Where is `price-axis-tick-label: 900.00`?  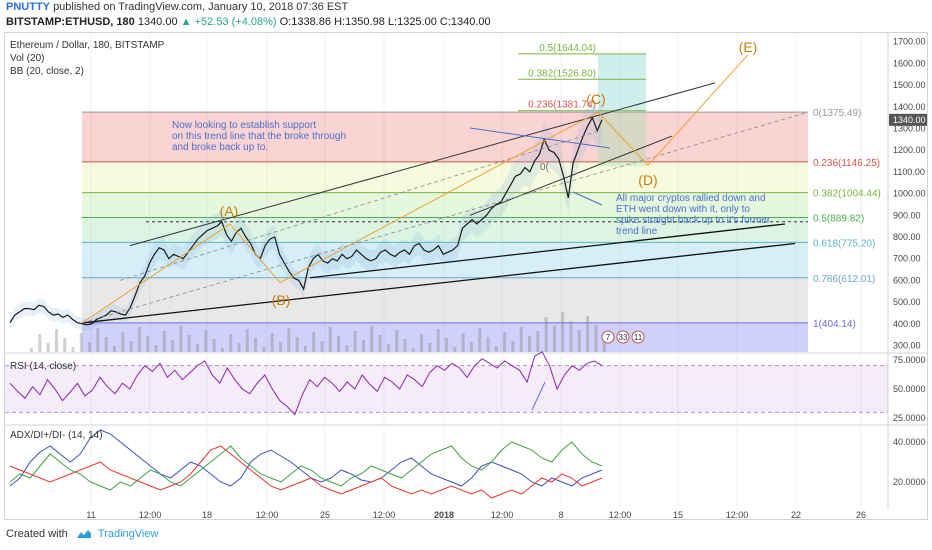 price-axis-tick-label: 900.00 is located at coordinates (907, 215).